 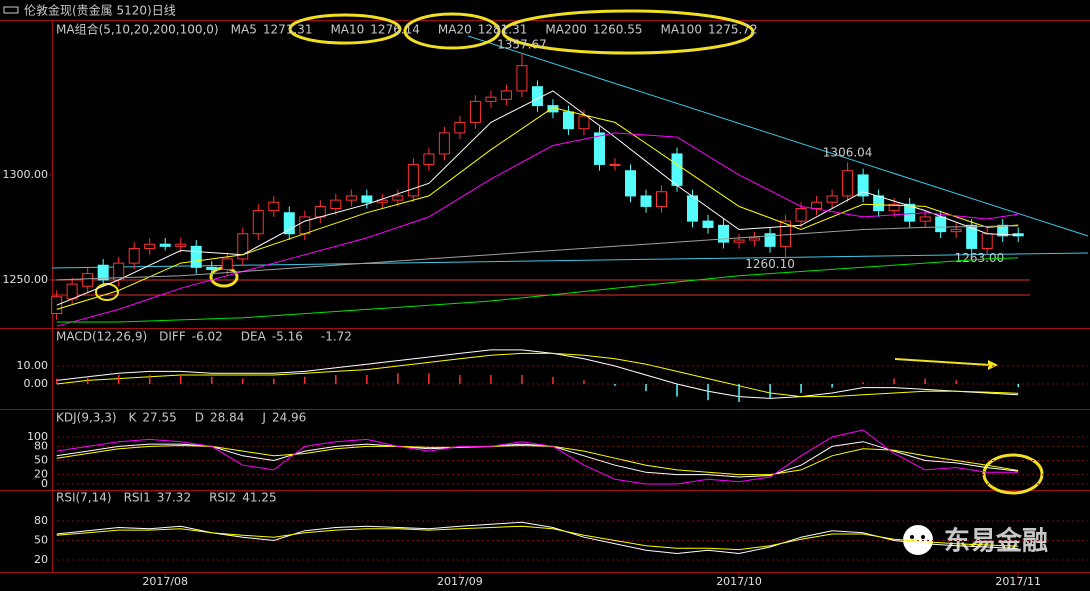 What do you see at coordinates (503, 30) in the screenshot?
I see `legend-text: 1281.31` at bounding box center [503, 30].